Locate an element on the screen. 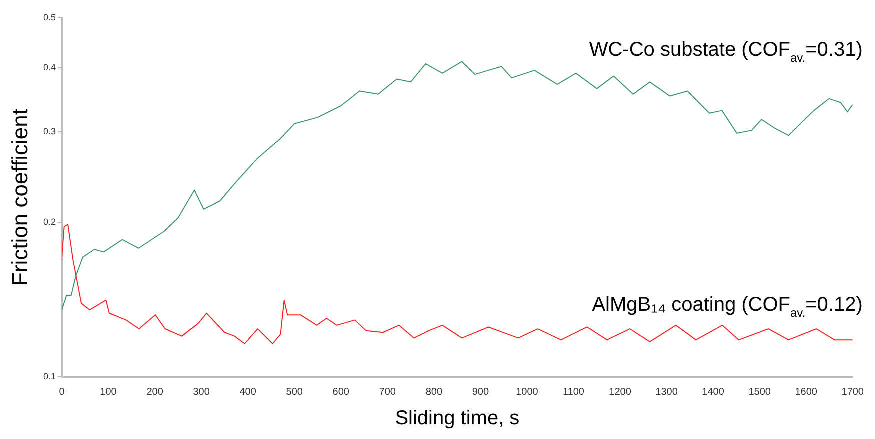 Image resolution: width=875 pixels, height=439 pixels. x-tick-label: 600 is located at coordinates (341, 392).